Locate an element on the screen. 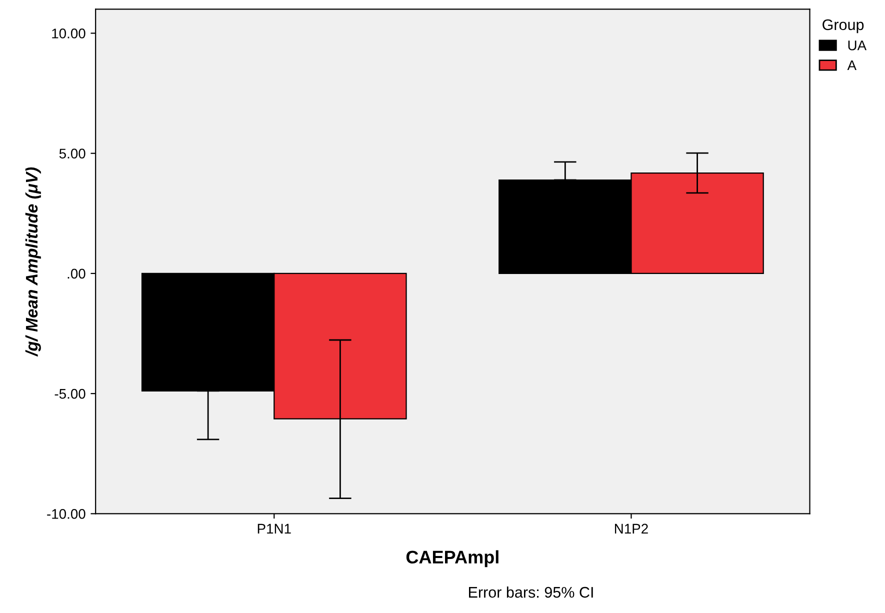 The height and width of the screenshot is (613, 885). y-tick-label: -10.00 is located at coordinates (66, 514).